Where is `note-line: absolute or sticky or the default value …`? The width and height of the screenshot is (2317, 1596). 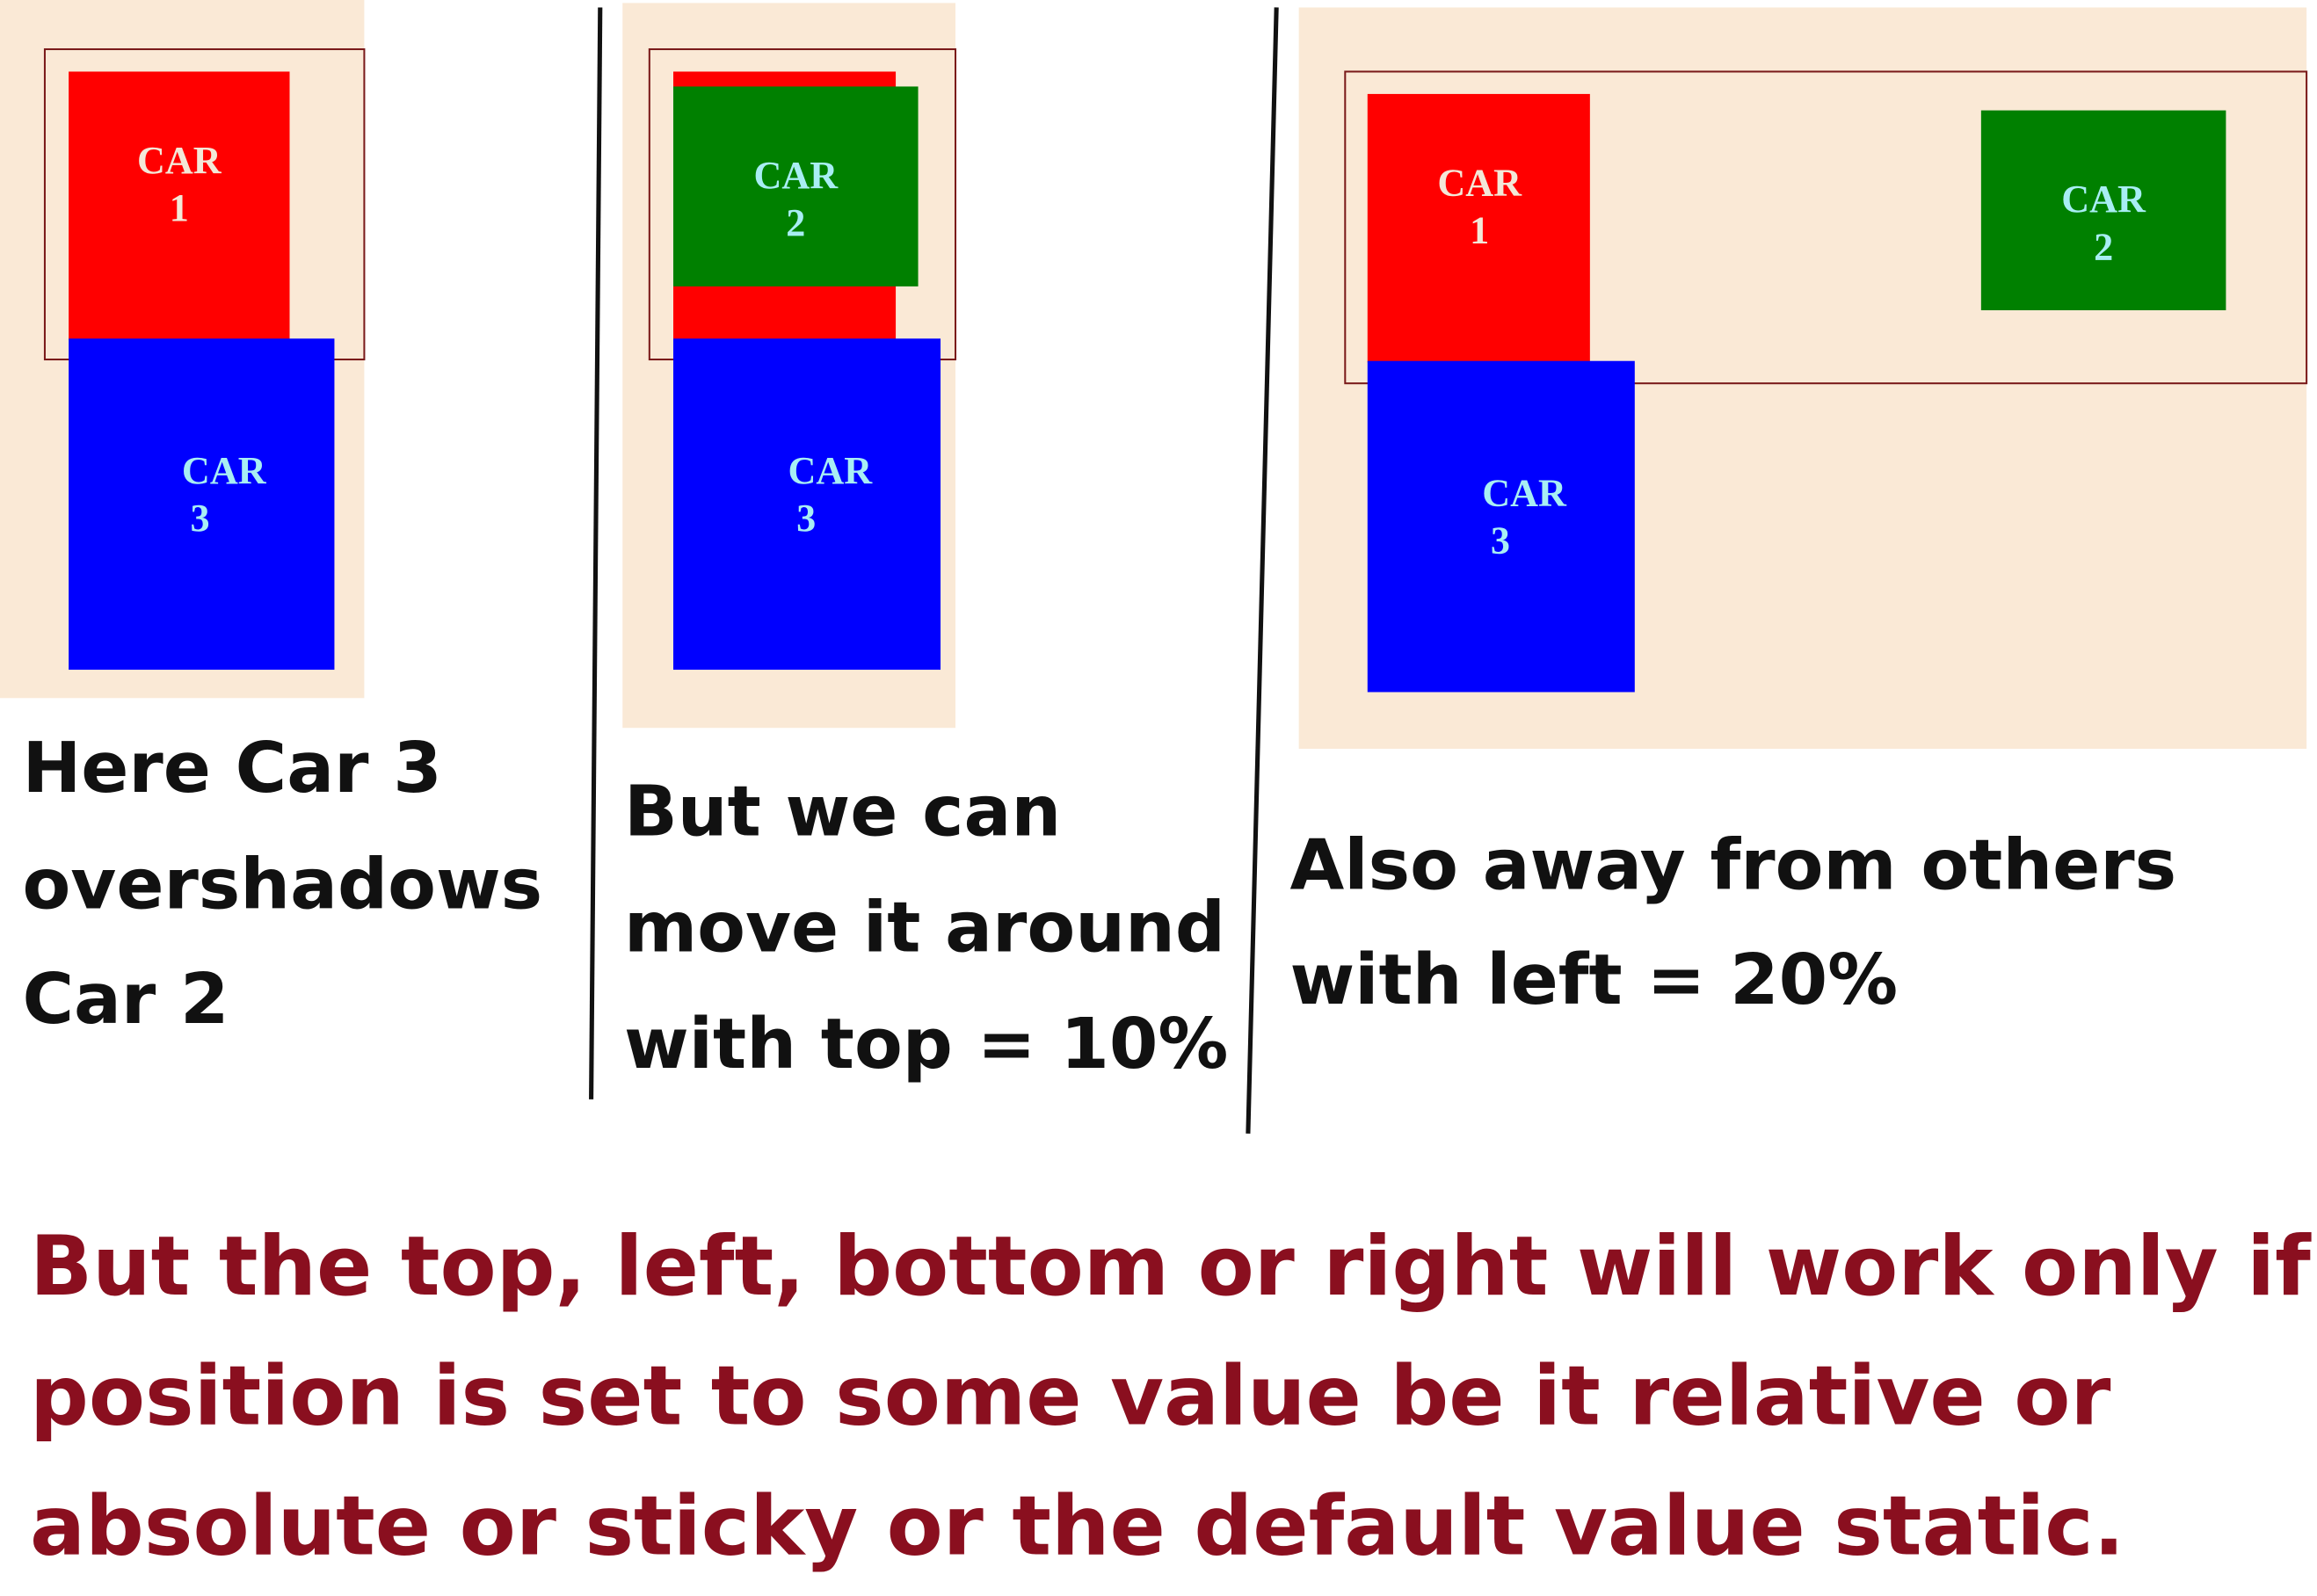 note-line: absolute or sticky or the default value … is located at coordinates (1077, 1526).